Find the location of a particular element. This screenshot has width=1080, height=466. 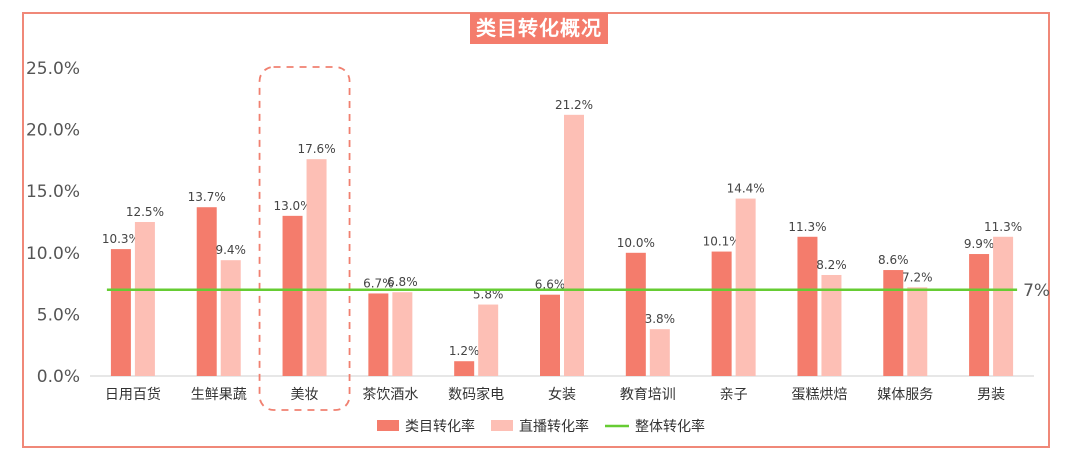

x-tick-label: 生鲜果蔬 is located at coordinates (219, 395).